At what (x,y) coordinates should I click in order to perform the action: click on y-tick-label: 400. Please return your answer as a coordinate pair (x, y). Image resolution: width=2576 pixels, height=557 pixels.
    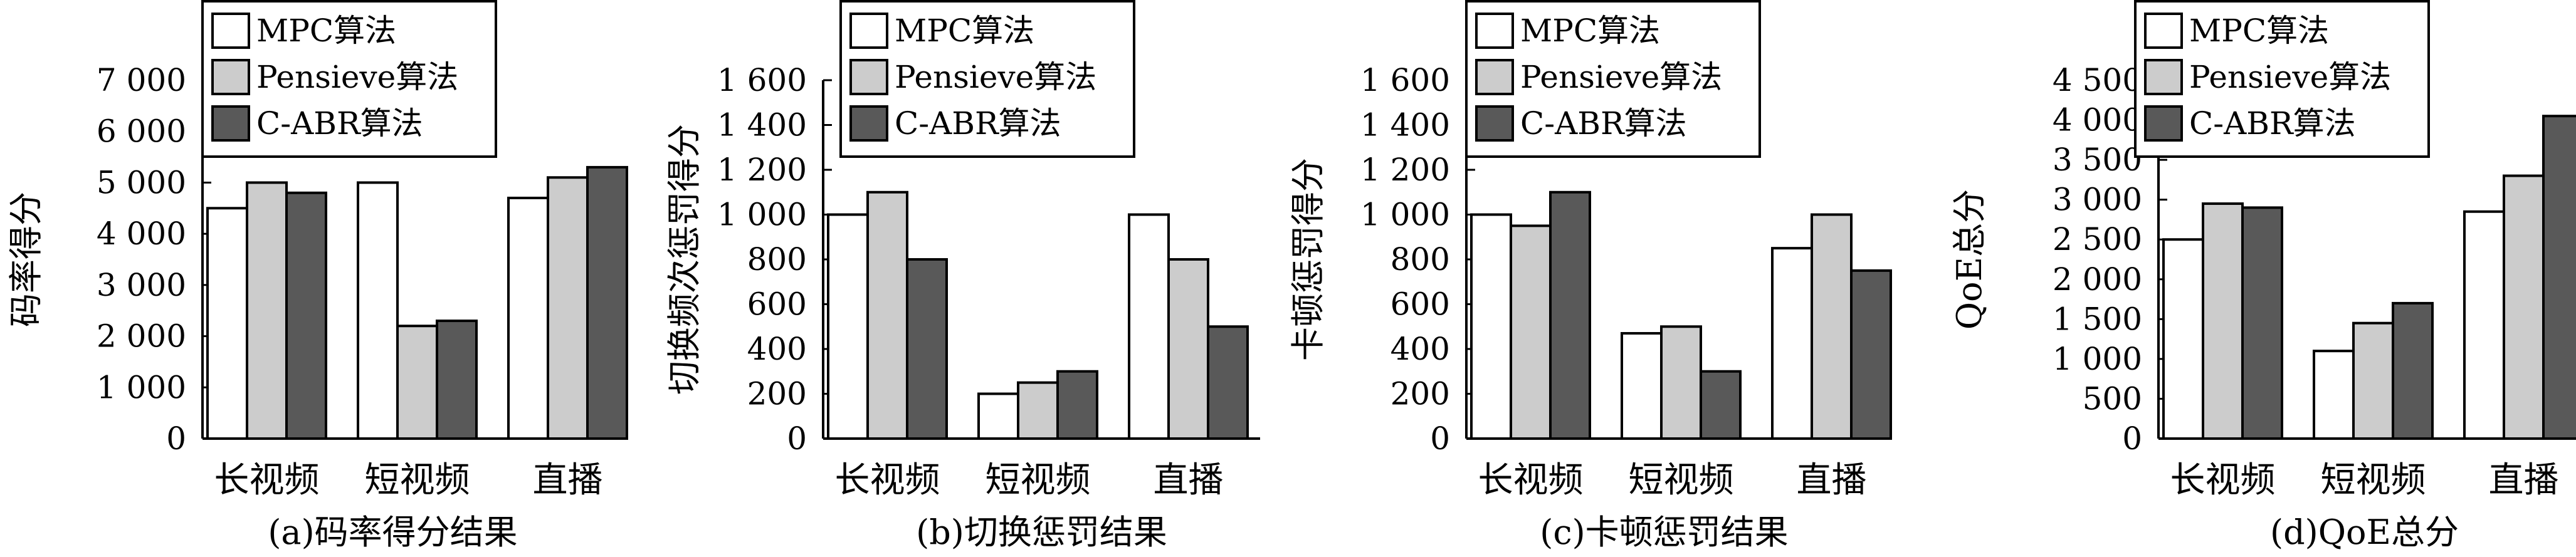
    Looking at the image, I should click on (777, 349).